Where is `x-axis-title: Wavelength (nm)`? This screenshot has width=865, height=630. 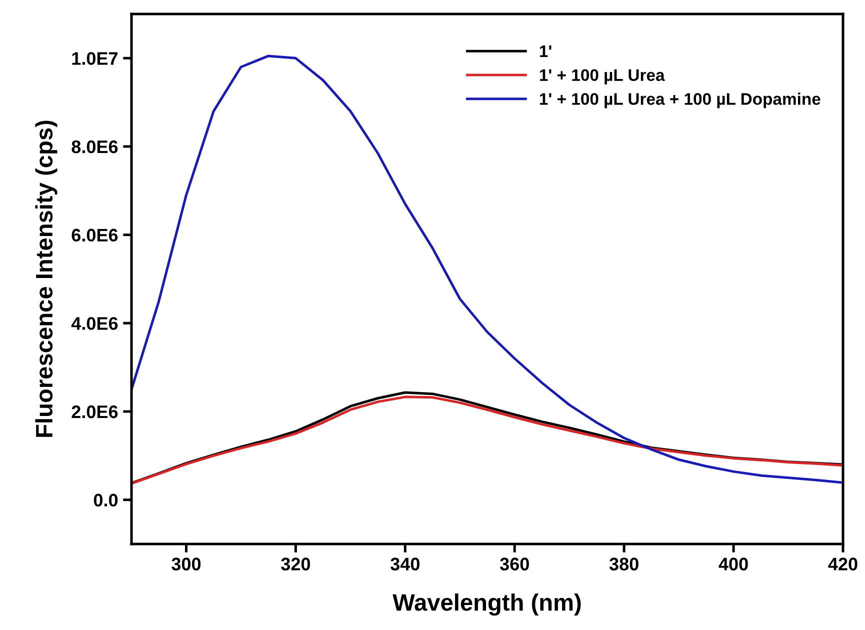
x-axis-title: Wavelength (nm) is located at coordinates (486, 604).